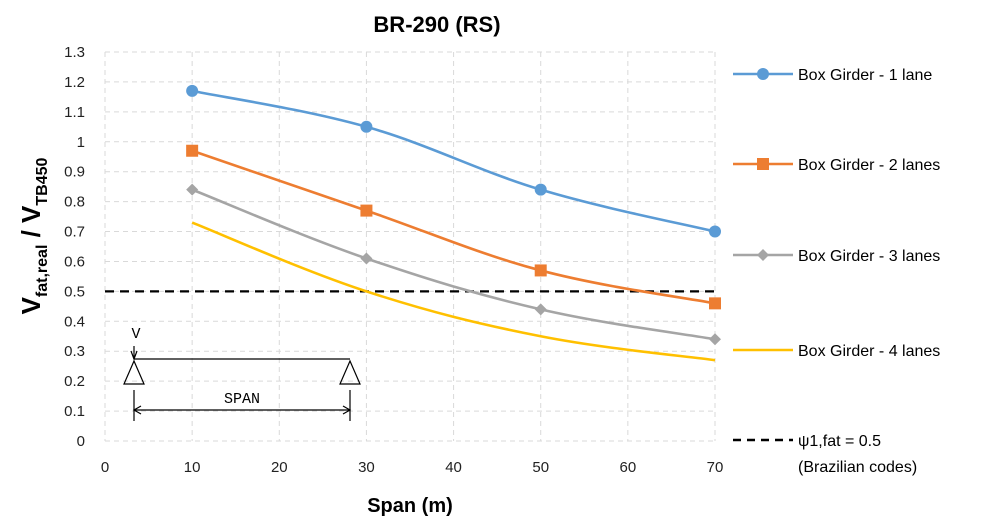 This screenshot has width=984, height=519. I want to click on y-tick-label: 1.1, so click(74, 112).